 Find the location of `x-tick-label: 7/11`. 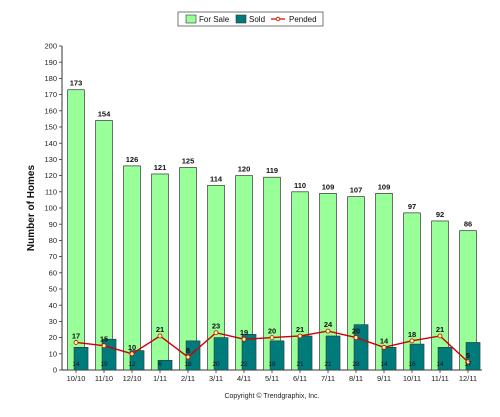

x-tick-label: 7/11 is located at coordinates (328, 378).